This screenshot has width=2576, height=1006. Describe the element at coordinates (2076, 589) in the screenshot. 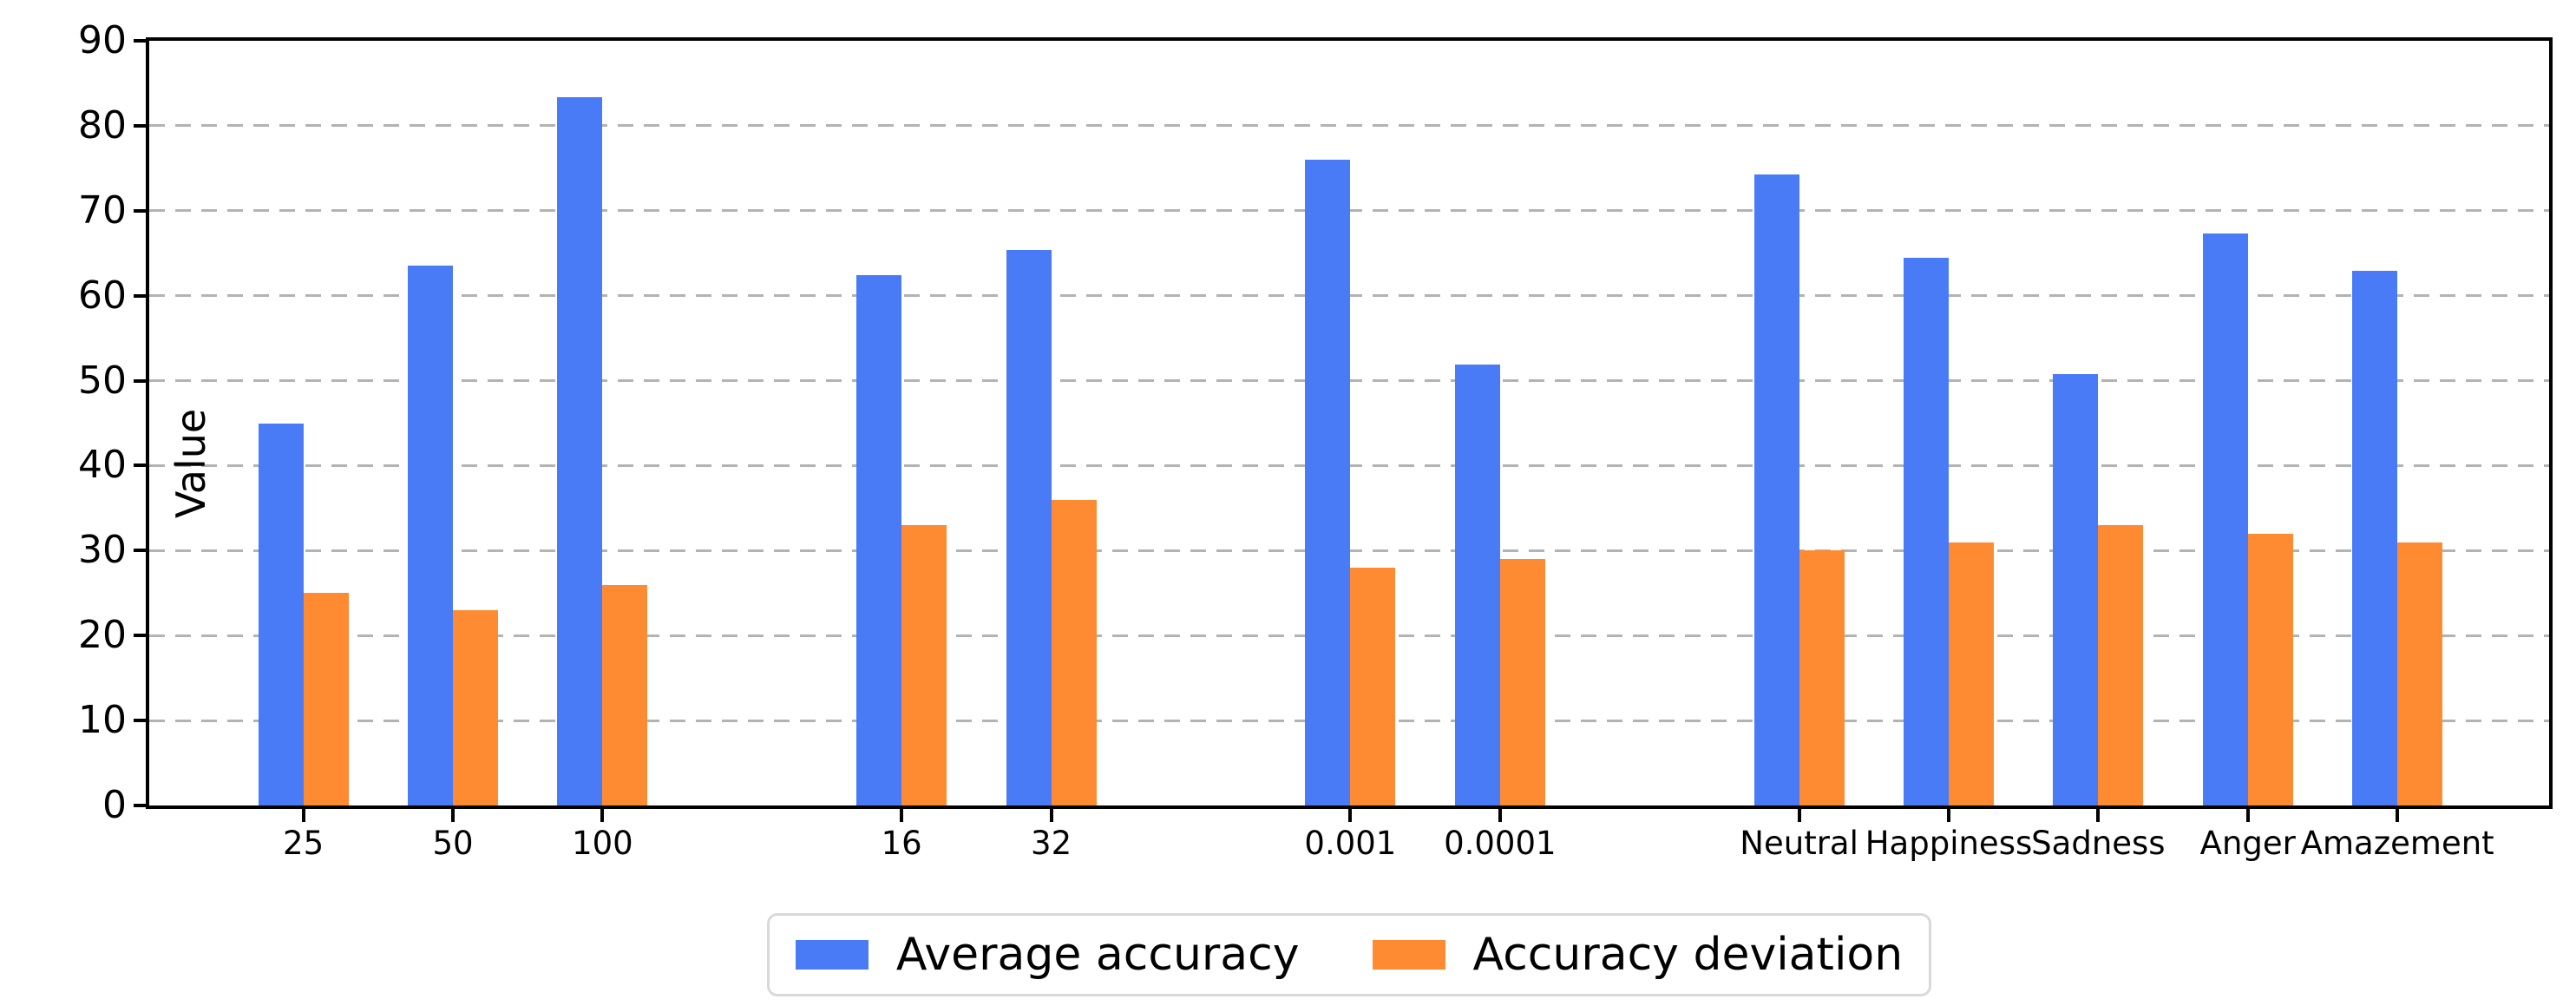

I see `bar-avg-Sadness` at that location.